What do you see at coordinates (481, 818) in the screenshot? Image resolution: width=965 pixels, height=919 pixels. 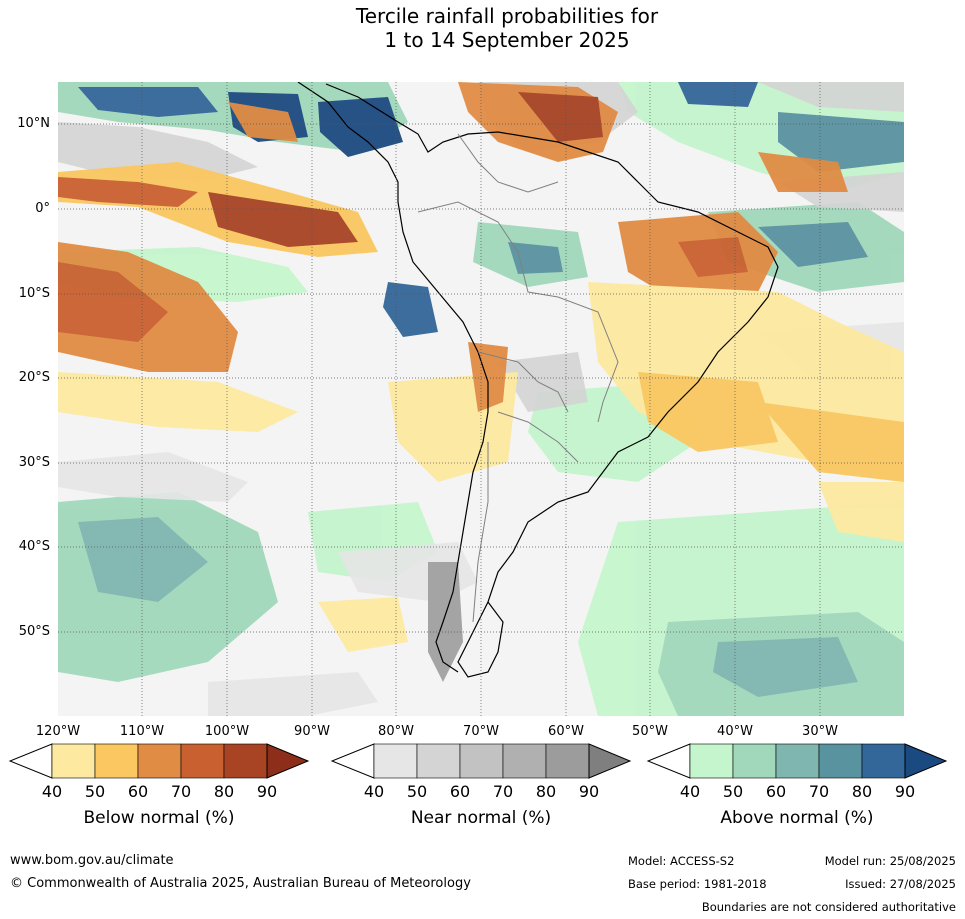 I see `colorbar-near-title: Near normal (%)` at bounding box center [481, 818].